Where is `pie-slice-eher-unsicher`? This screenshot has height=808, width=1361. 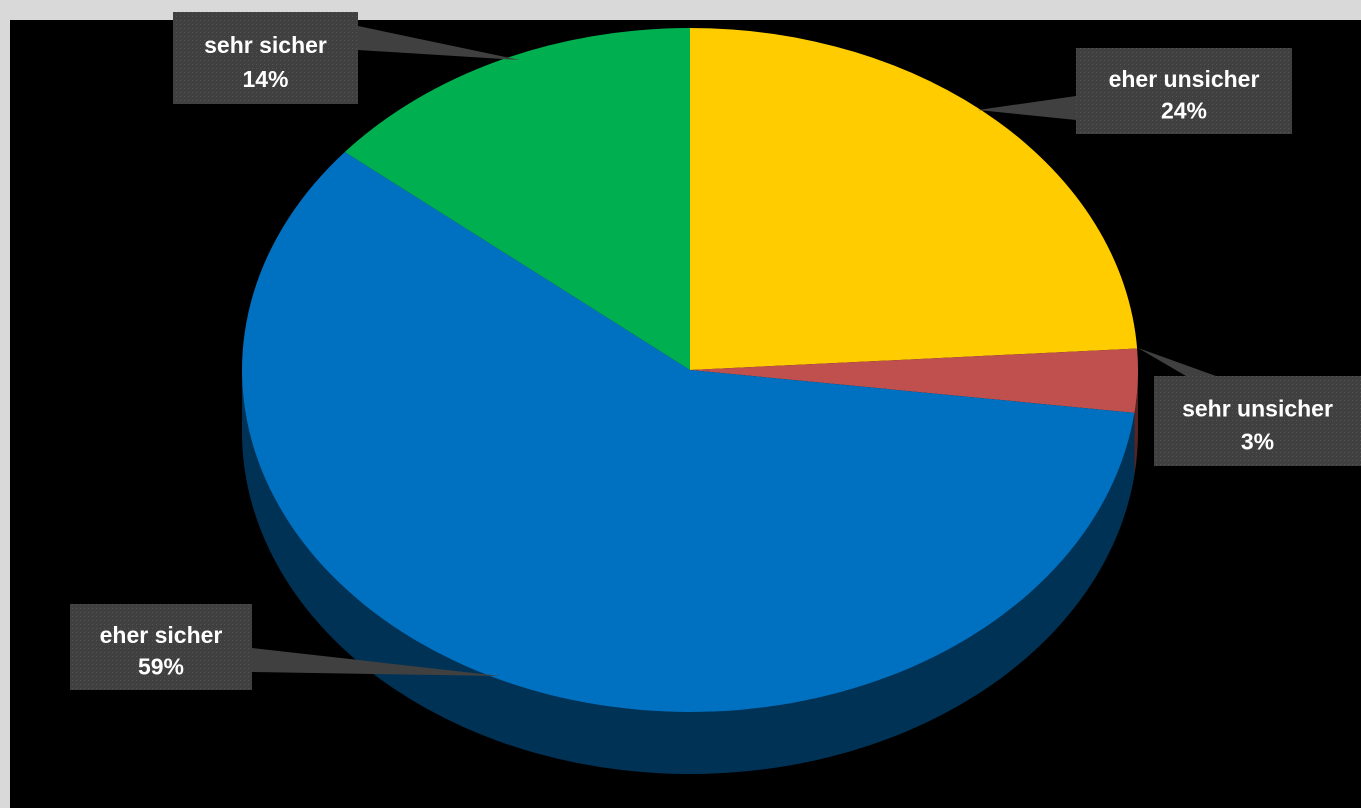 pie-slice-eher-unsicher is located at coordinates (914, 199).